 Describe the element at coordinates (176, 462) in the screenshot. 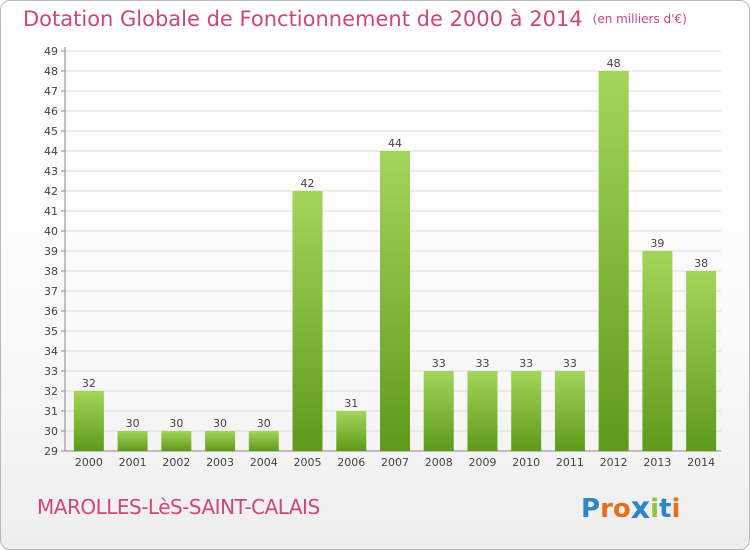

I see `x-tick-label: 2002` at that location.